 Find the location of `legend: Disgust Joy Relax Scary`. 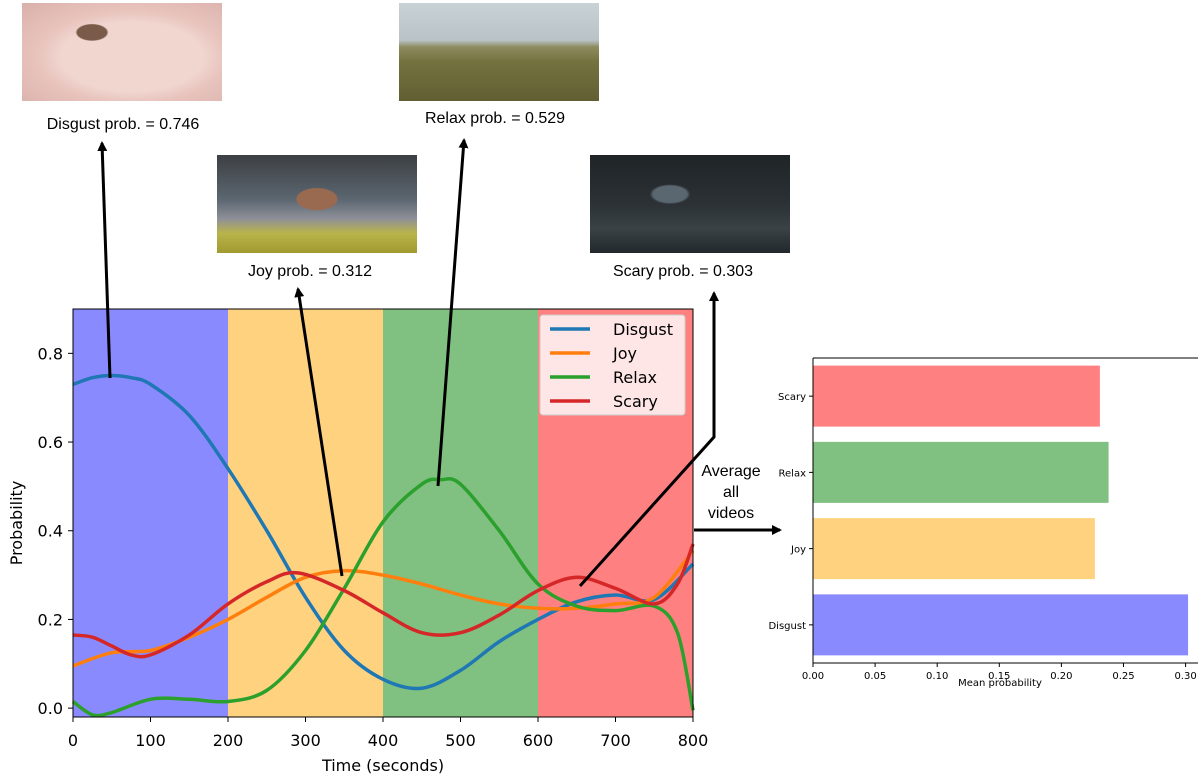

legend: Disgust Joy Relax Scary is located at coordinates (612, 365).